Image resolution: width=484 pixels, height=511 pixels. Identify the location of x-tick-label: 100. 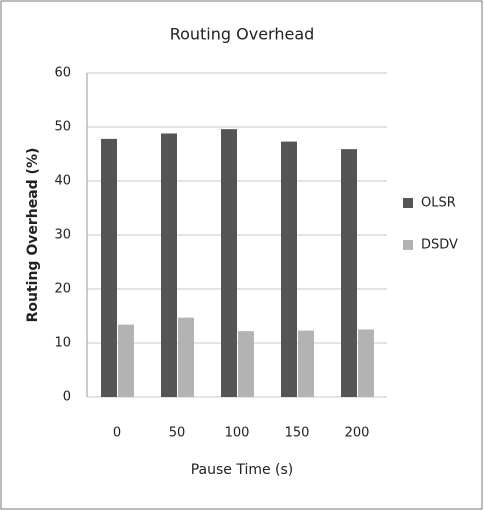
(237, 433).